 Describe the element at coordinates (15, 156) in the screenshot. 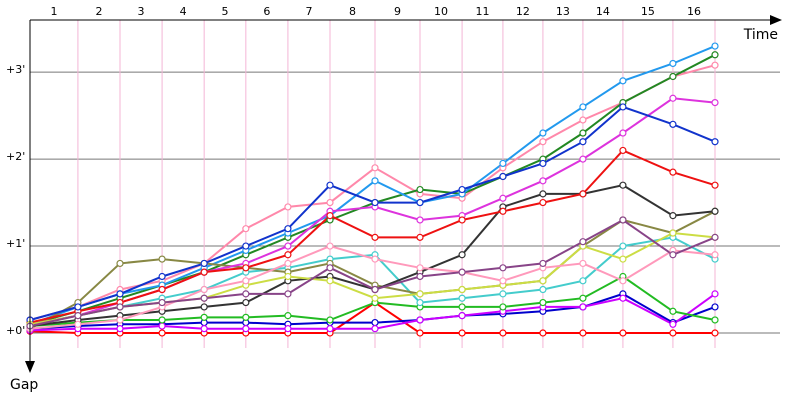

I see `y-tick-label: +2'` at that location.